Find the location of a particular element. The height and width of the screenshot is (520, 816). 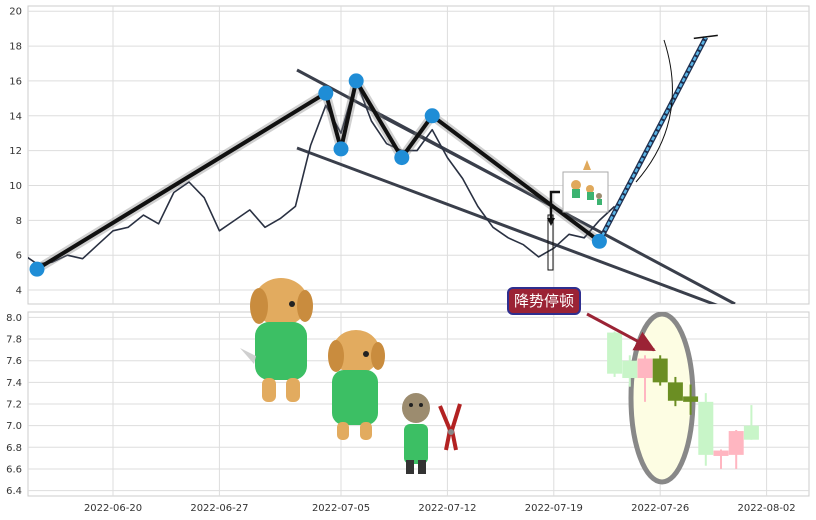

annotation-label: 降势停顿 is located at coordinates (544, 301).